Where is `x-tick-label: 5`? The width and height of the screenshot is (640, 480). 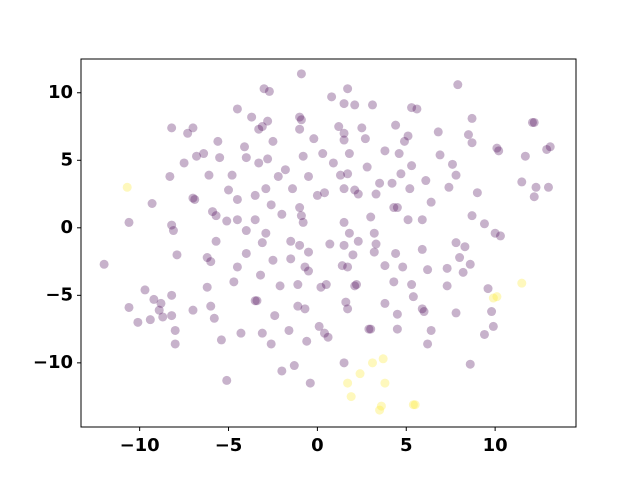 x-tick-label: 5 is located at coordinates (406, 445).